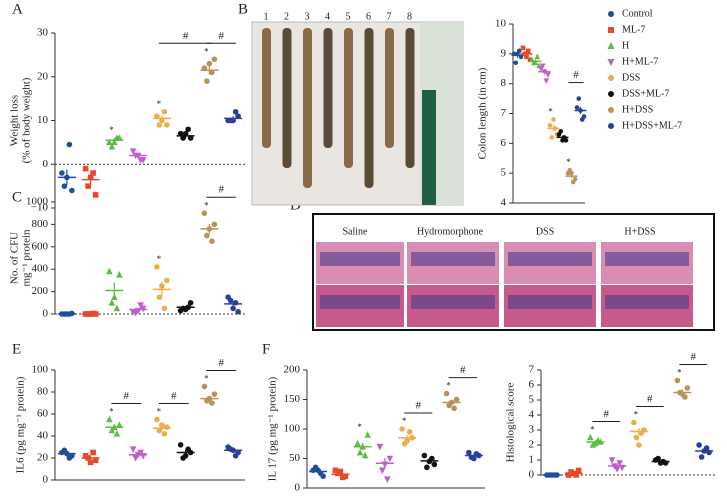  I want to click on photo-label: 6, so click(368, 16).